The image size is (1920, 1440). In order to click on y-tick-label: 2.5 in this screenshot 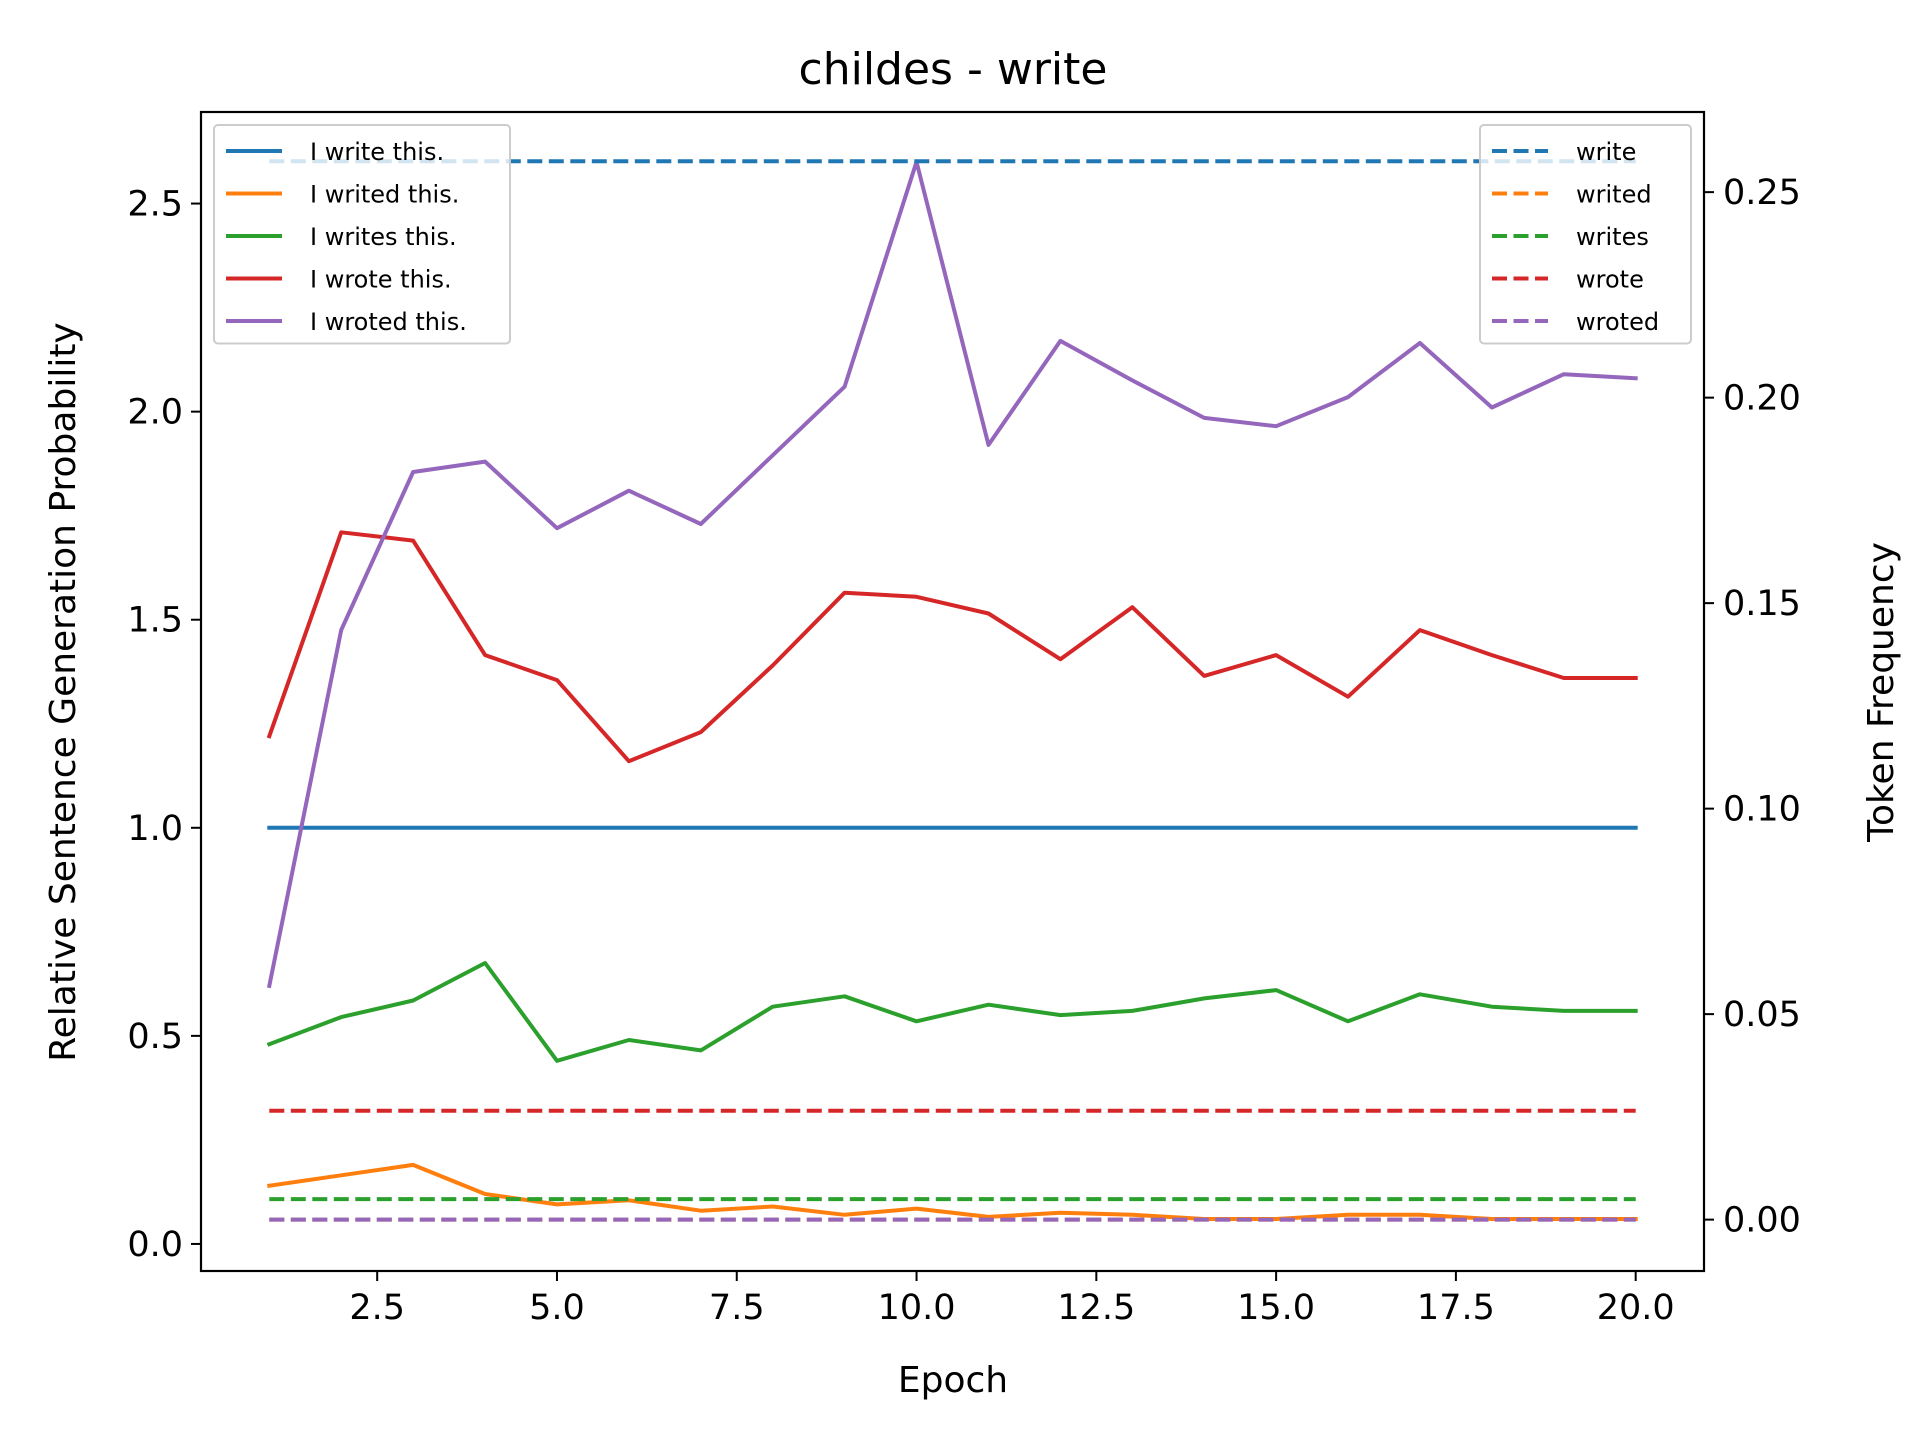, I will do `click(155, 205)`.